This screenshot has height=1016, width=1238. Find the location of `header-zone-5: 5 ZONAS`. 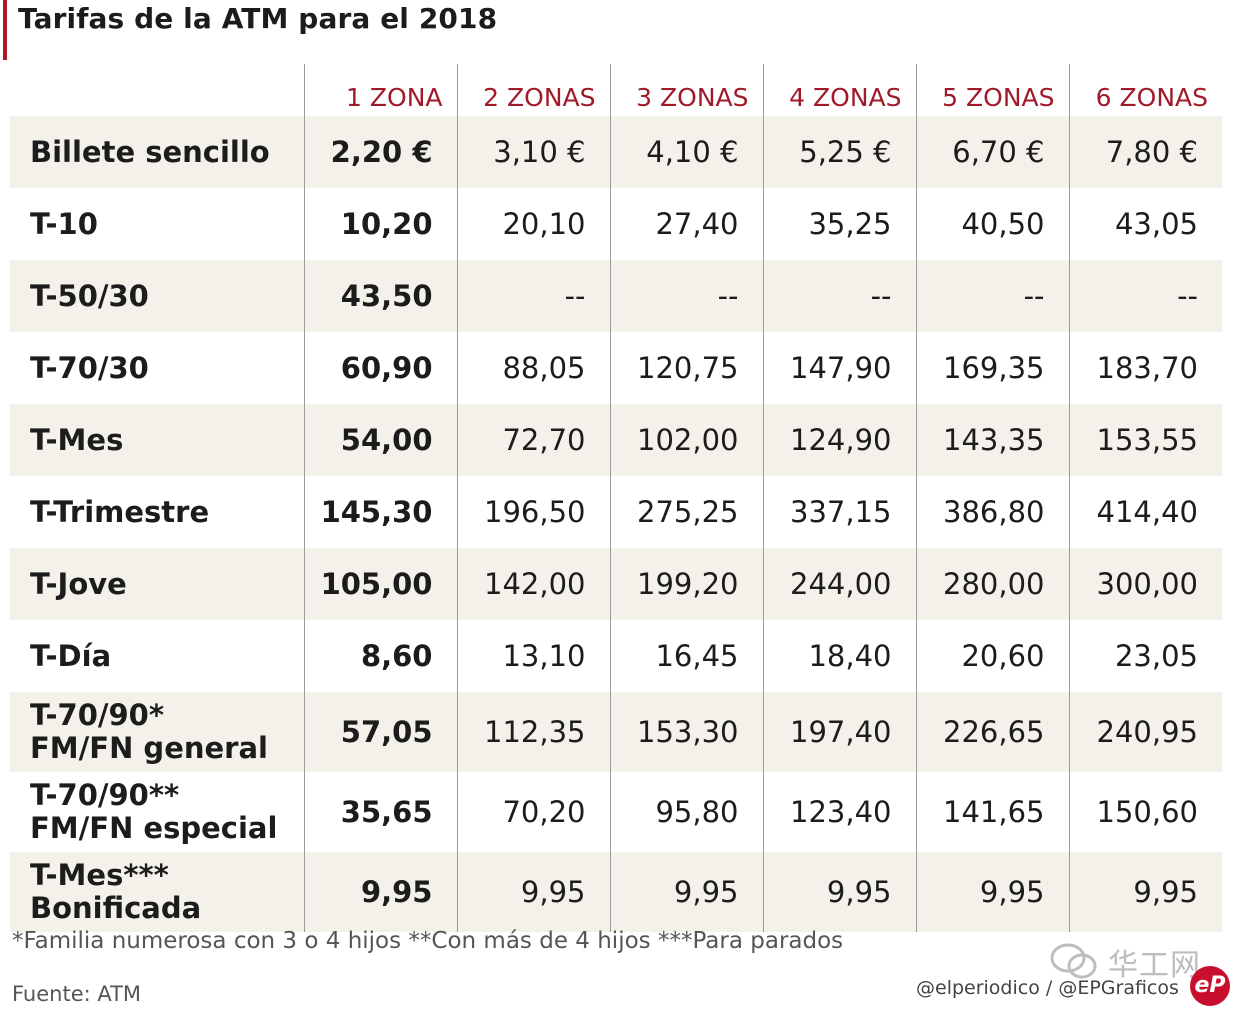

header-zone-5: 5 ZONAS is located at coordinates (992, 90).